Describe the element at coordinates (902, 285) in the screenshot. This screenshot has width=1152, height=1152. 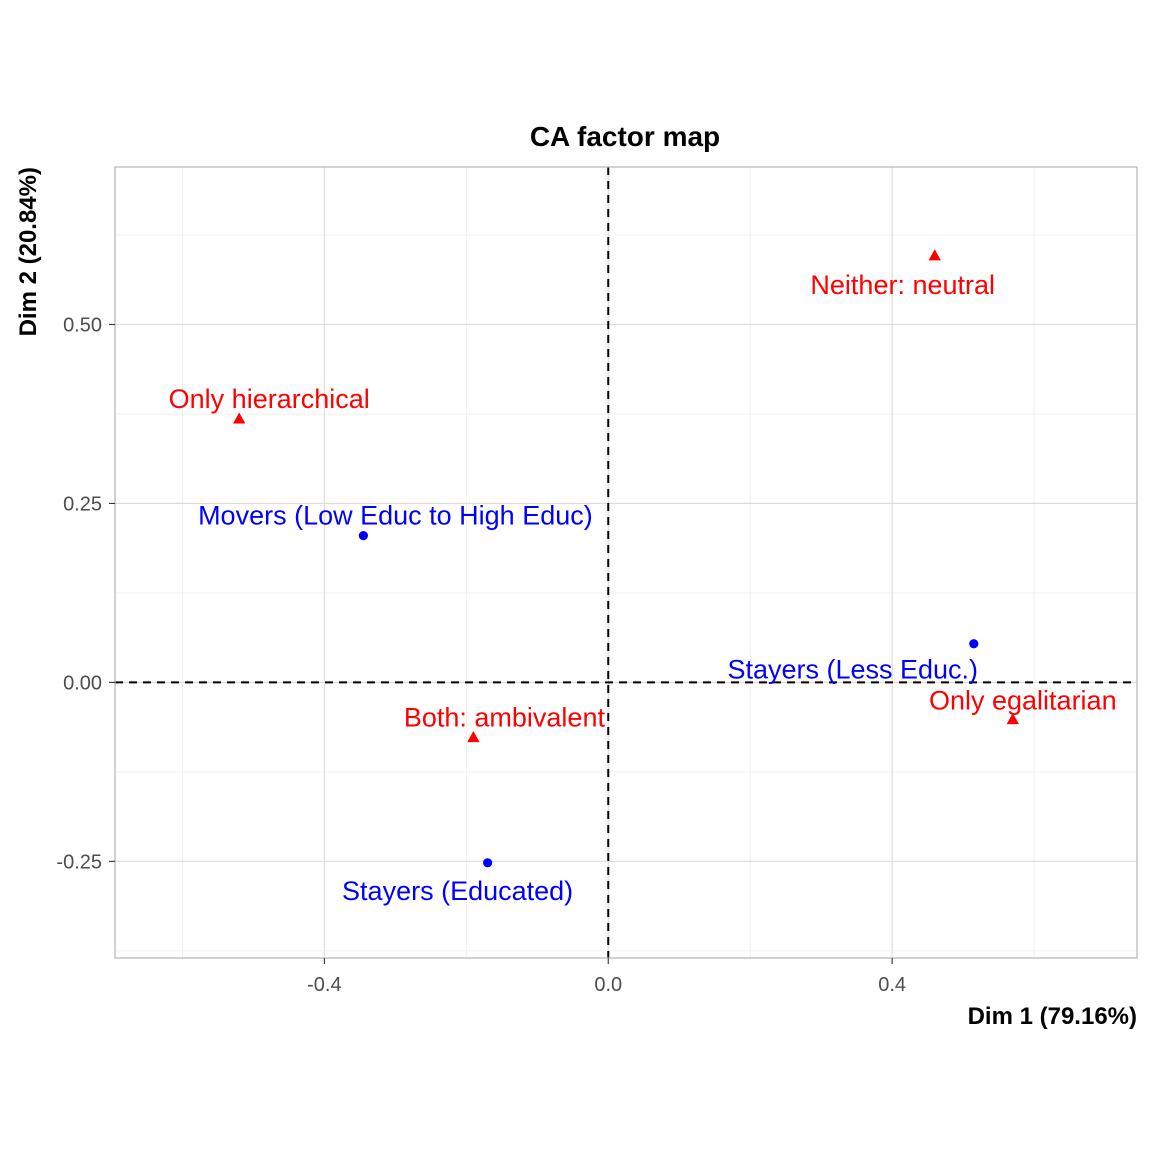
I see `column-label-0: Neither: neutral` at that location.